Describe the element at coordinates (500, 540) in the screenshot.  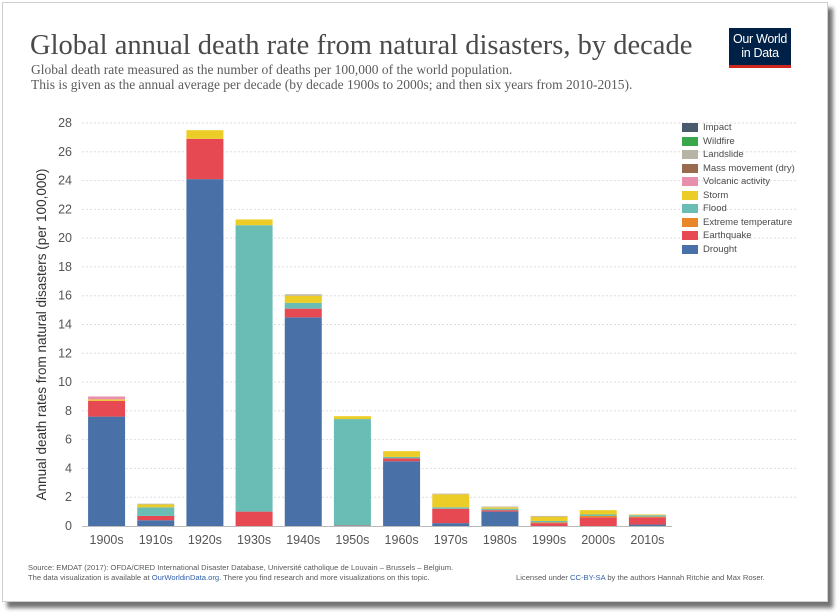
I see `x-tick-label: 1980s` at that location.